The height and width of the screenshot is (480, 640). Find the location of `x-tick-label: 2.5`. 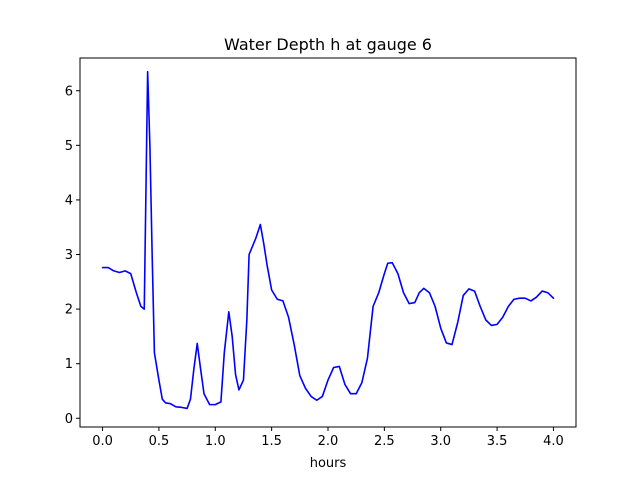

x-tick-label: 2.5 is located at coordinates (384, 441).